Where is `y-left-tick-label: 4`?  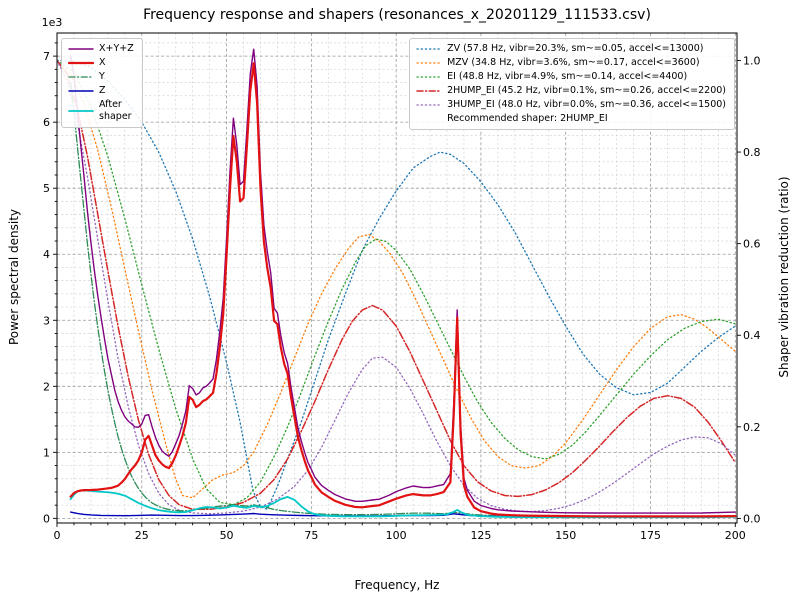 y-left-tick-label: 4 is located at coordinates (46, 254).